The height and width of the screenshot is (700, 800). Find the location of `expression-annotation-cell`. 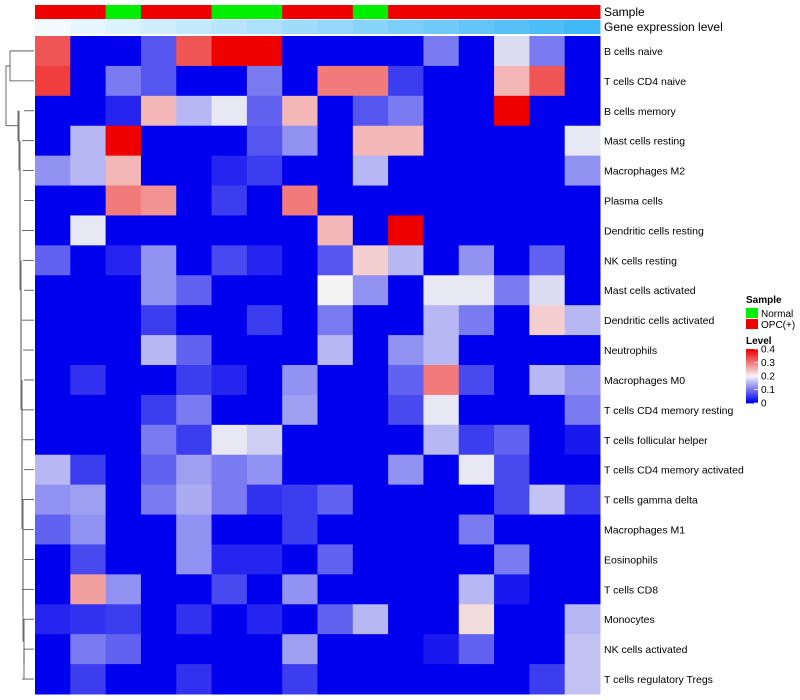

expression-annotation-cell is located at coordinates (547, 27).